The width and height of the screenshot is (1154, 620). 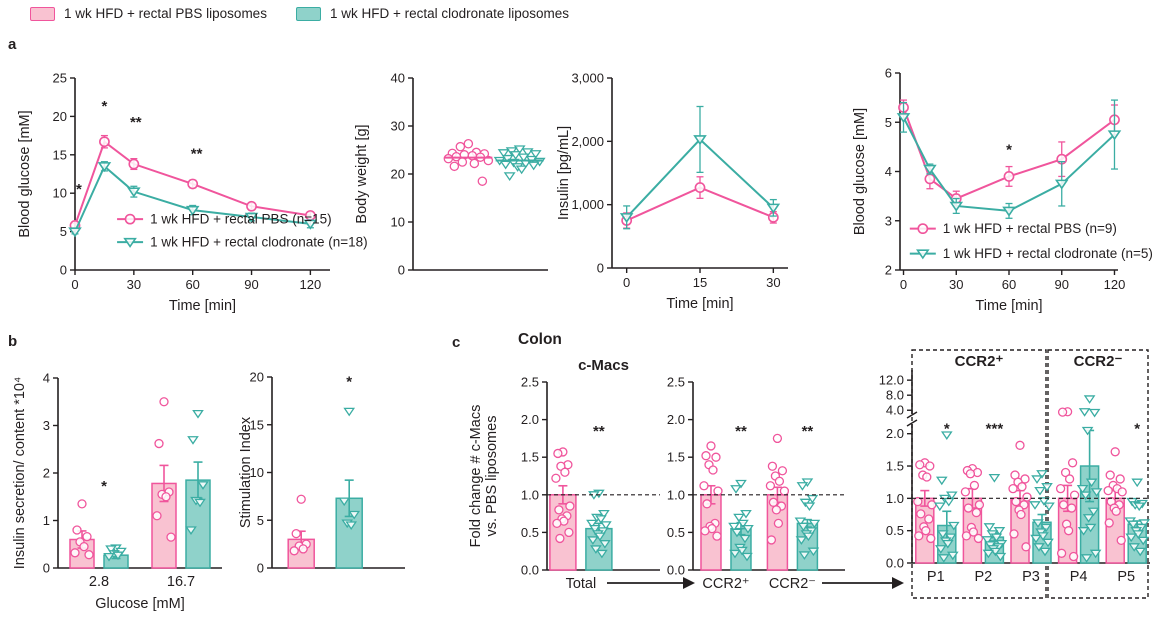 I want to click on svg-text: Time [min], so click(x=202, y=306).